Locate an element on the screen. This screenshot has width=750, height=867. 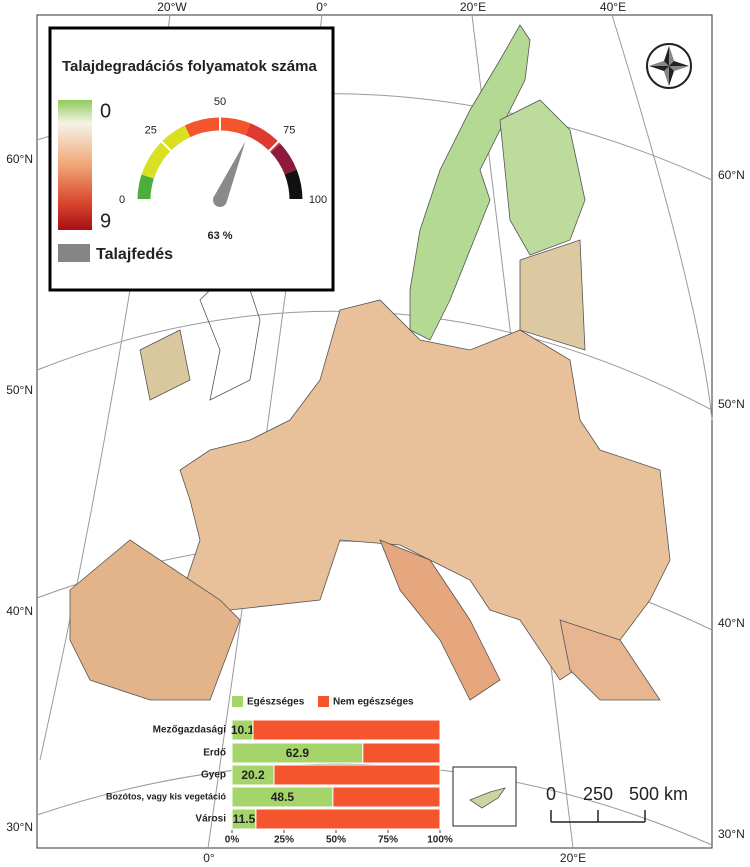
scale-label: 250 is located at coordinates (598, 794).